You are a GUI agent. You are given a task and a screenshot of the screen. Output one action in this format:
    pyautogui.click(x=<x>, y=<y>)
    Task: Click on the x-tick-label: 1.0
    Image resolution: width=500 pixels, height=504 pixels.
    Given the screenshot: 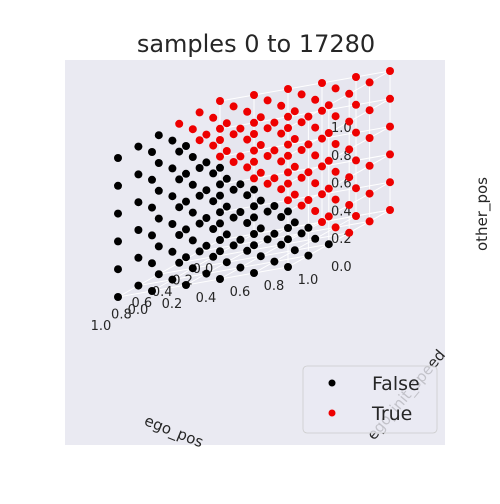 What is the action you would take?
    pyautogui.click(x=101, y=326)
    